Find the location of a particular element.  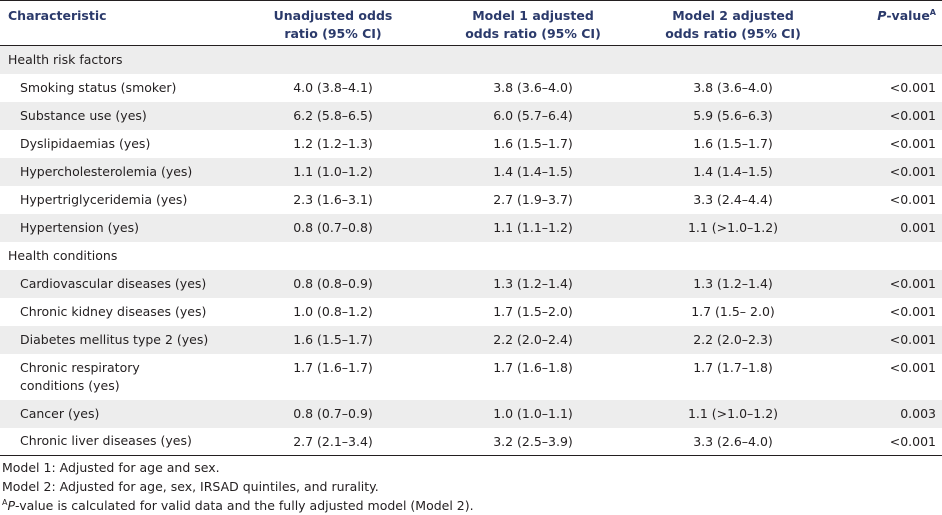

row-label: Chronic liver diseases (yes) is located at coordinates (116, 441).